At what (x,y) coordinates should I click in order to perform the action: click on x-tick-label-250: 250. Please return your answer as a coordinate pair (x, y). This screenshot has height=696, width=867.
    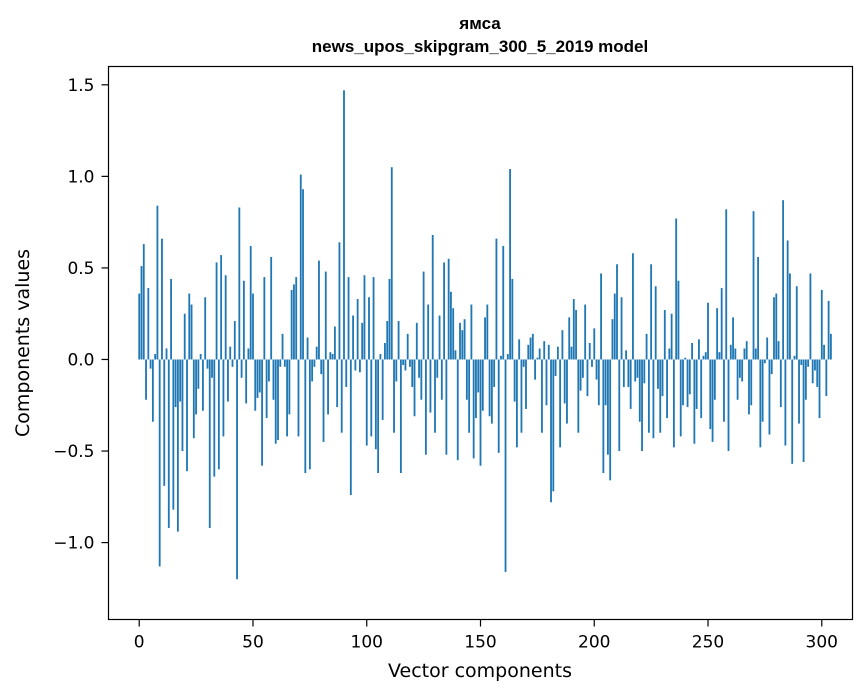
    Looking at the image, I should click on (708, 643).